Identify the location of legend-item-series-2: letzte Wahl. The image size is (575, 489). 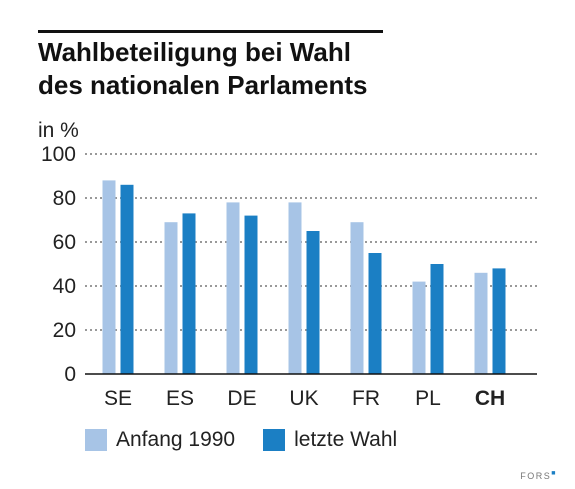
(330, 440).